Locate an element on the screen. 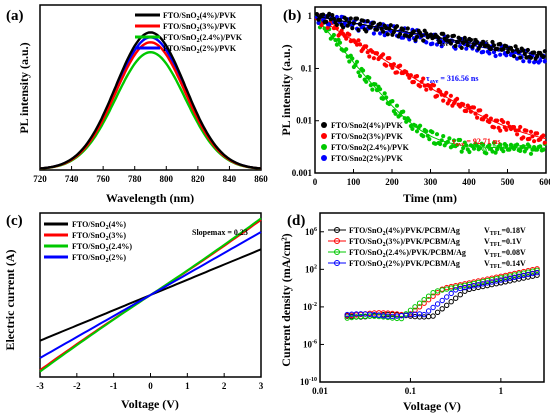 This screenshot has width=550, height=417. panel-a-label: (a) is located at coordinates (15, 16).